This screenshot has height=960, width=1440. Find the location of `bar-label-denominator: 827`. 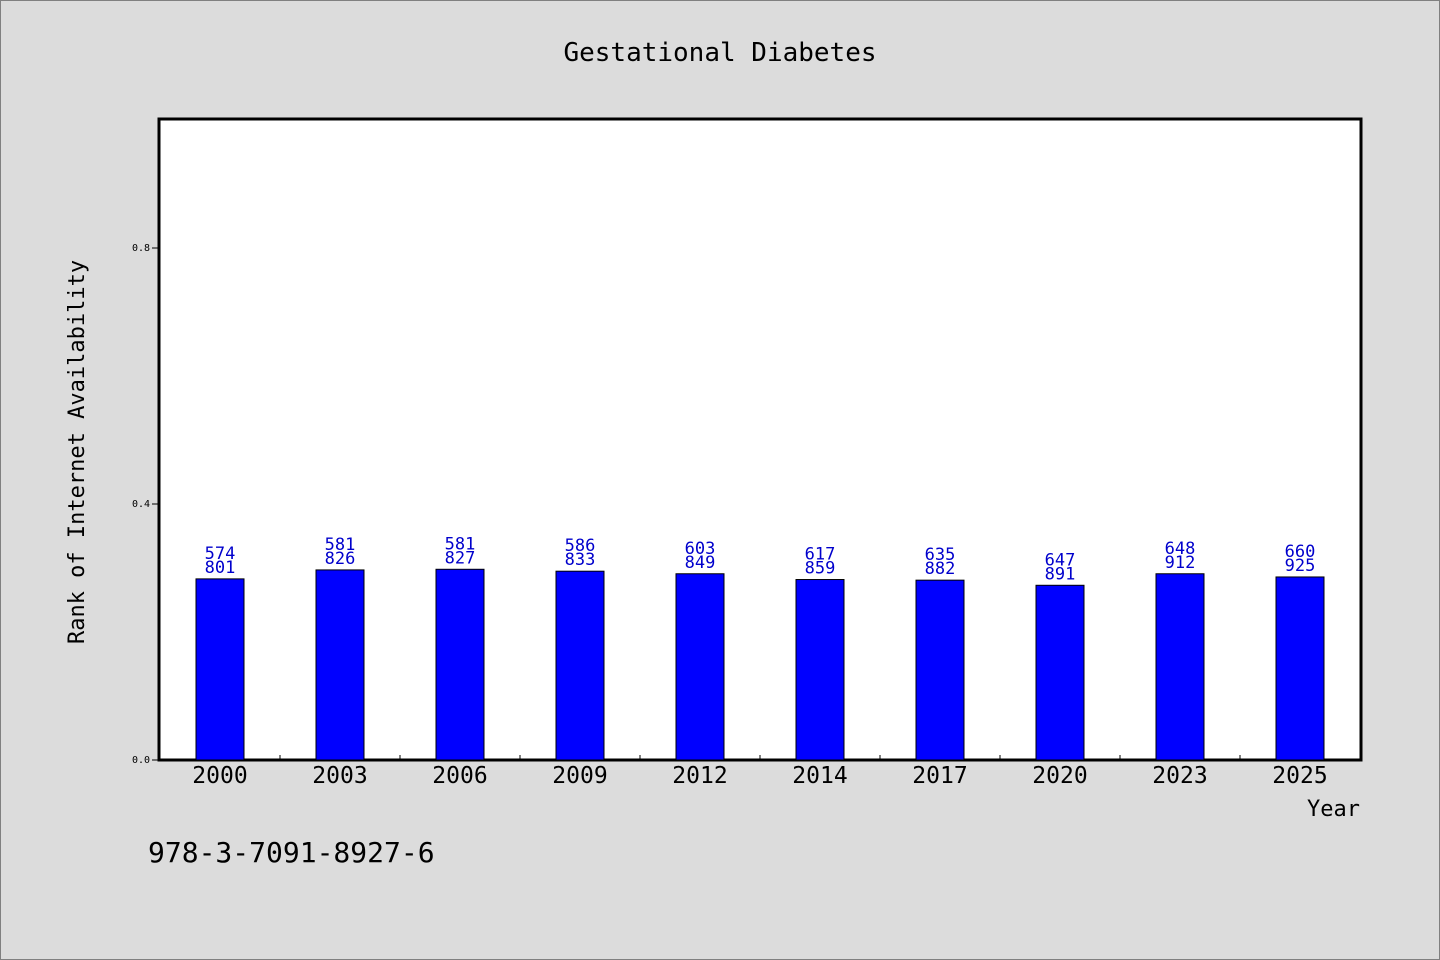

bar-label-denominator: 827 is located at coordinates (460, 558).